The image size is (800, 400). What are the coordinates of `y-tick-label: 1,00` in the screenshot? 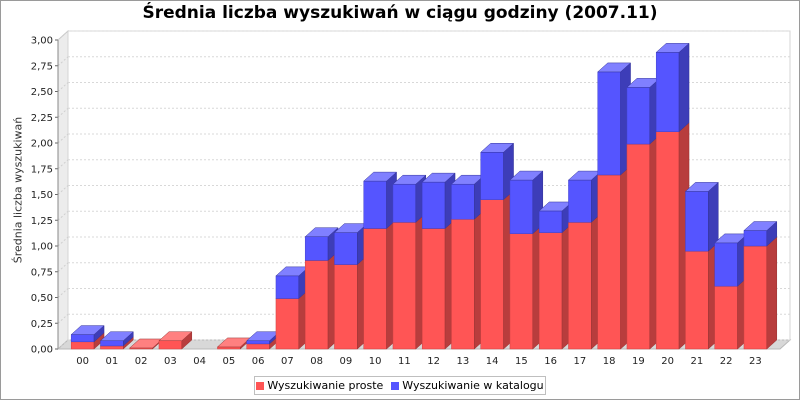 It's located at (42, 247).